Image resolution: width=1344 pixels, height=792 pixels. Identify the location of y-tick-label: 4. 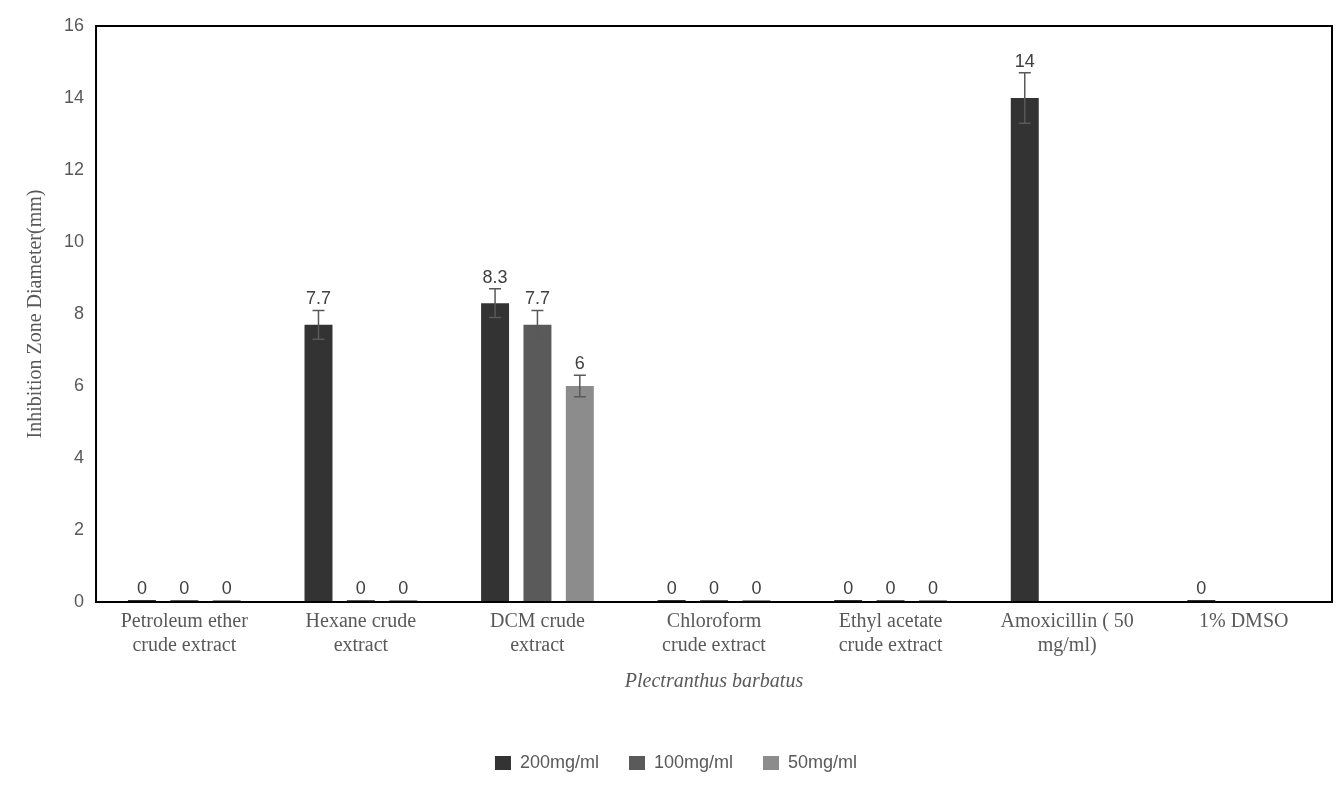
(79, 456).